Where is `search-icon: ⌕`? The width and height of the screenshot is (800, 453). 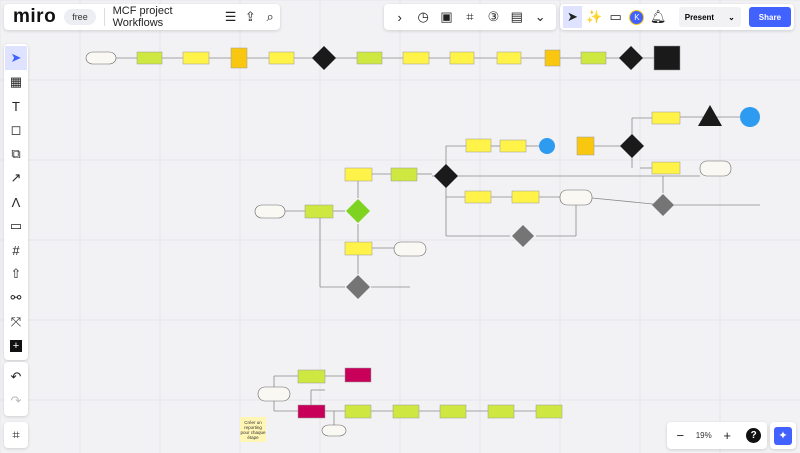 search-icon: ⌕ is located at coordinates (270, 16).